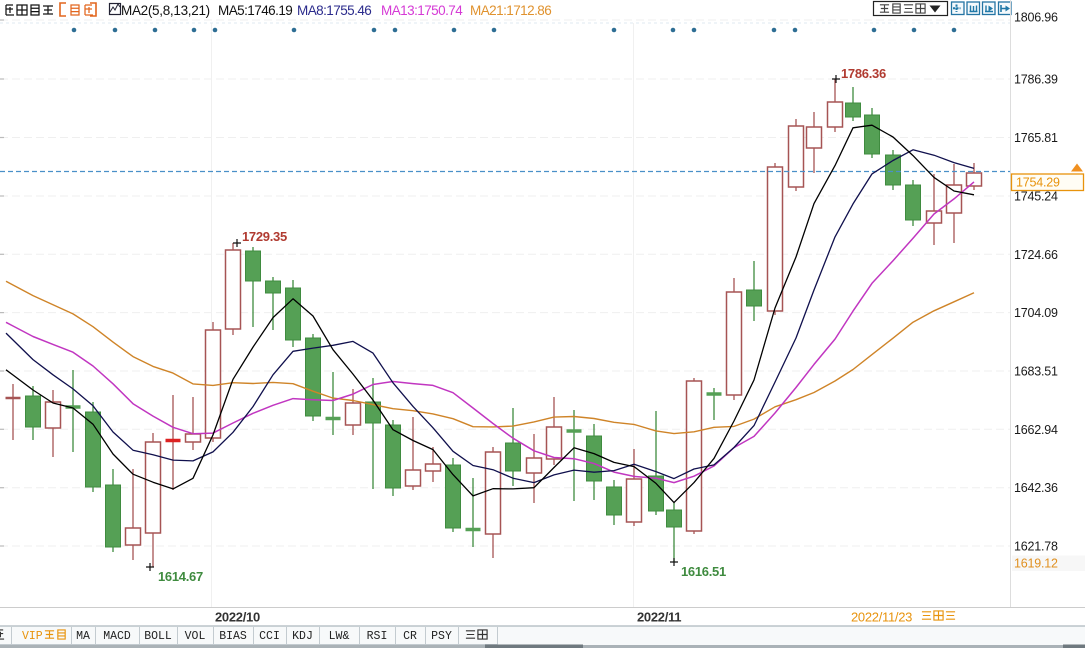 The width and height of the screenshot is (1085, 648). What do you see at coordinates (195, 636) in the screenshot?
I see `svg-text: VOL` at bounding box center [195, 636].